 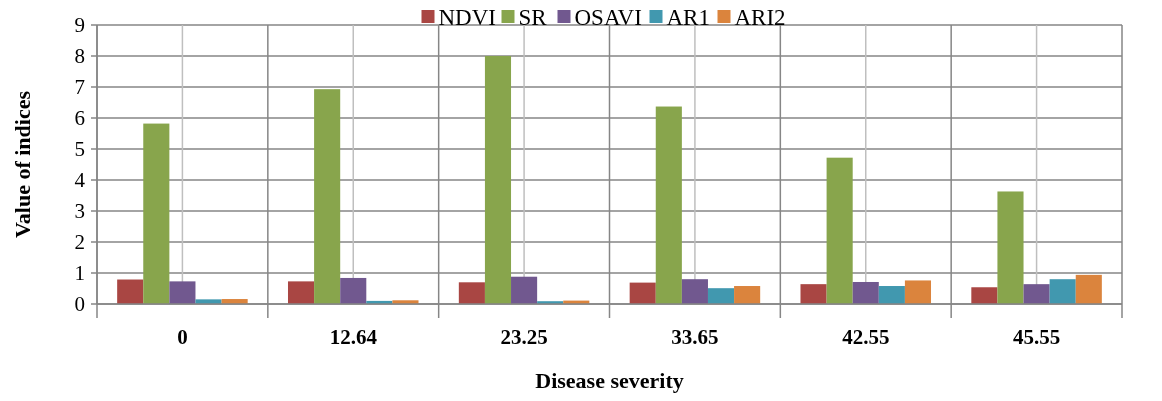 I want to click on y-tick-label: 8, so click(x=79, y=56).